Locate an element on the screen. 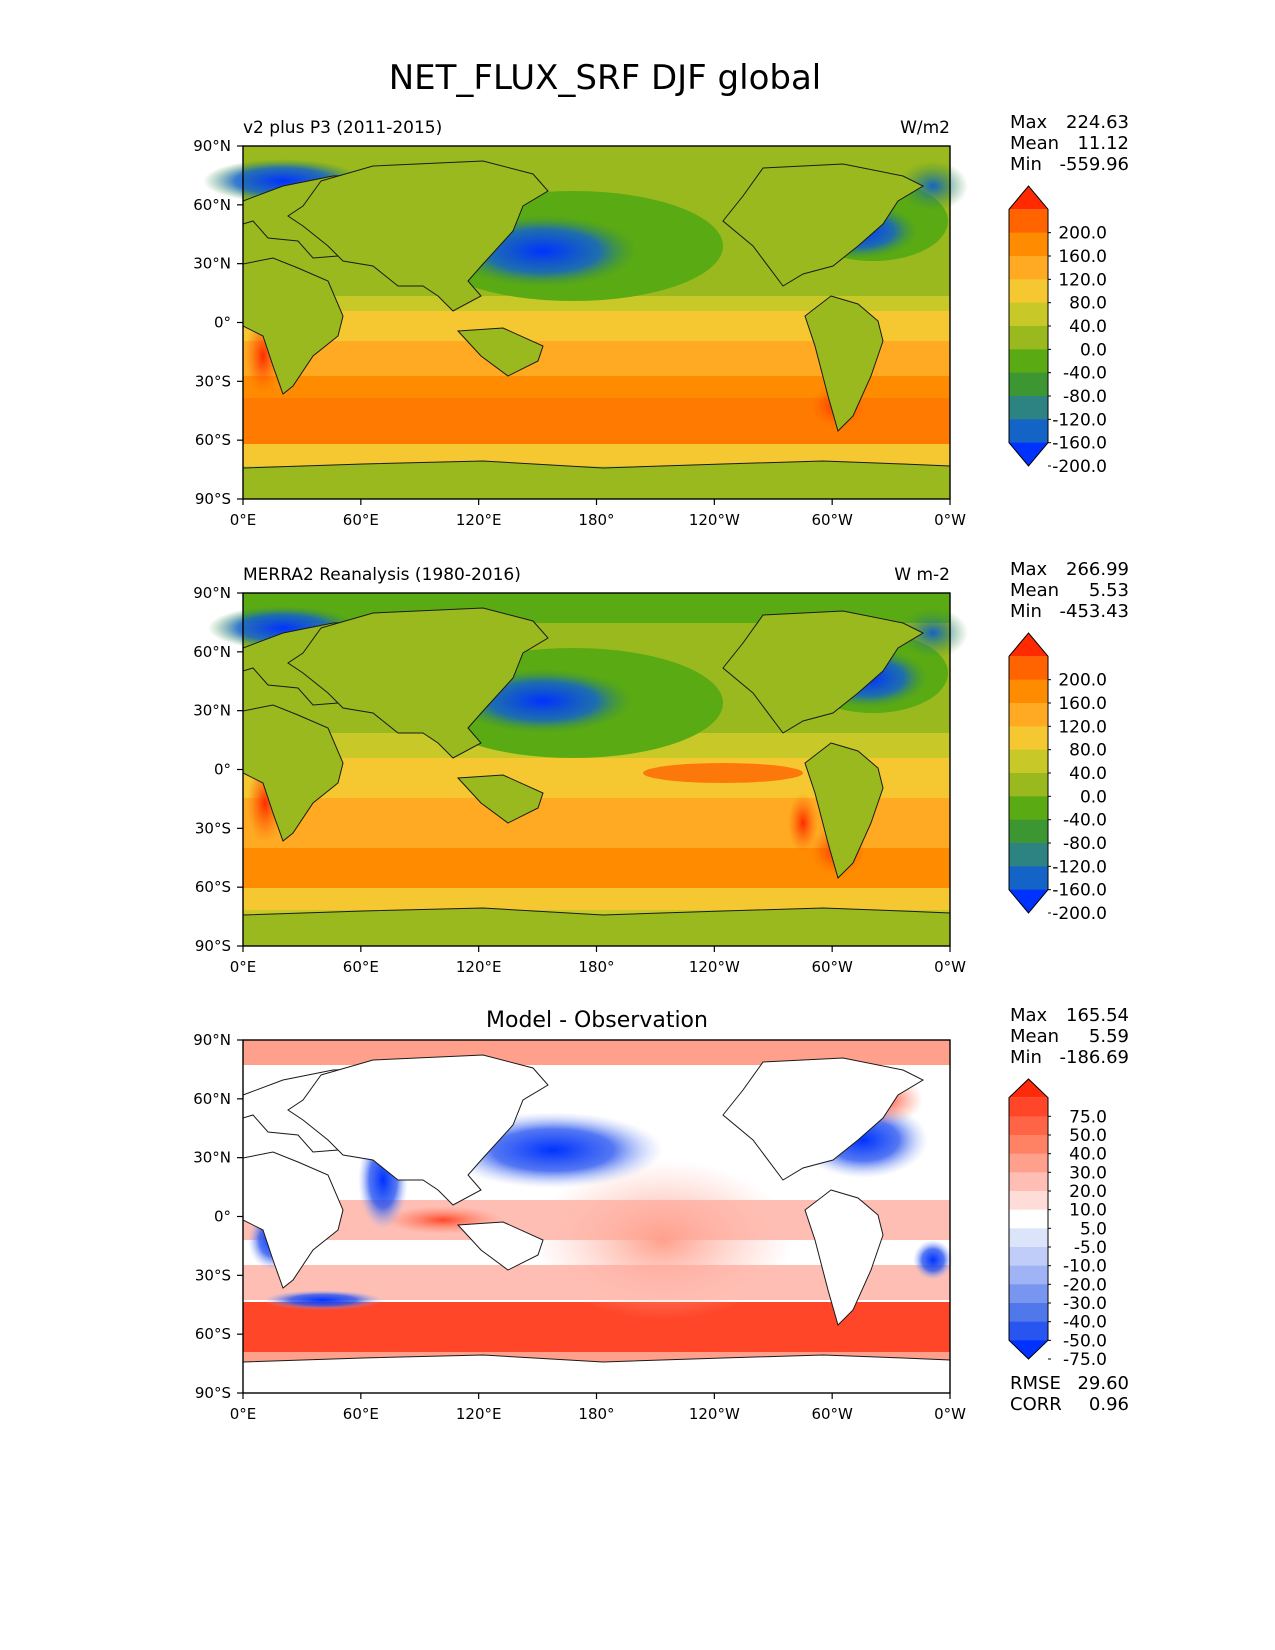  colorbar-tick-label: 20.0 is located at coordinates (1088, 1192).